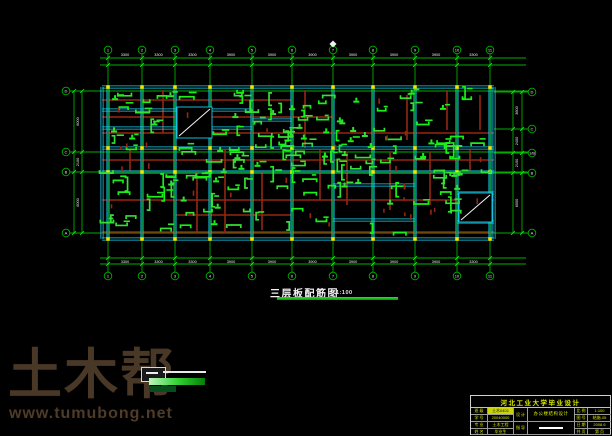 The width and height of the screenshot is (612, 436). What do you see at coordinates (532, 153) in the screenshot?
I see `svg-text: 1/B` at bounding box center [532, 153].